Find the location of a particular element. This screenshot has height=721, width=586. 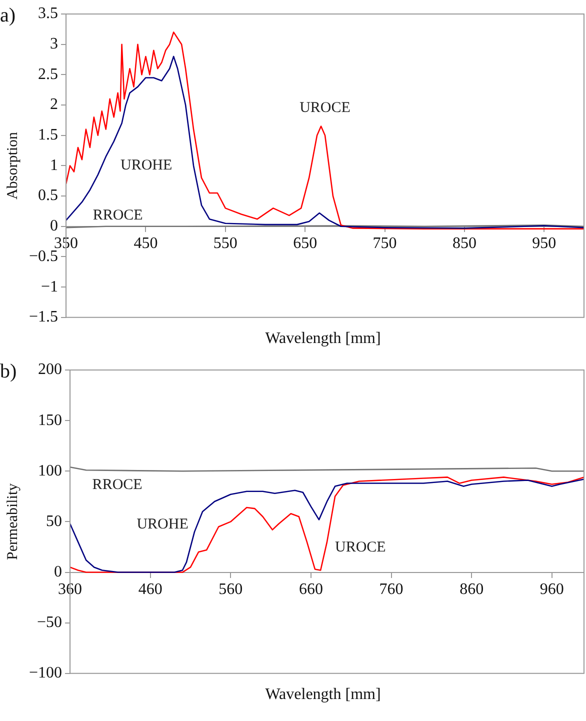

x-tick-label: 650 is located at coordinates (305, 243).